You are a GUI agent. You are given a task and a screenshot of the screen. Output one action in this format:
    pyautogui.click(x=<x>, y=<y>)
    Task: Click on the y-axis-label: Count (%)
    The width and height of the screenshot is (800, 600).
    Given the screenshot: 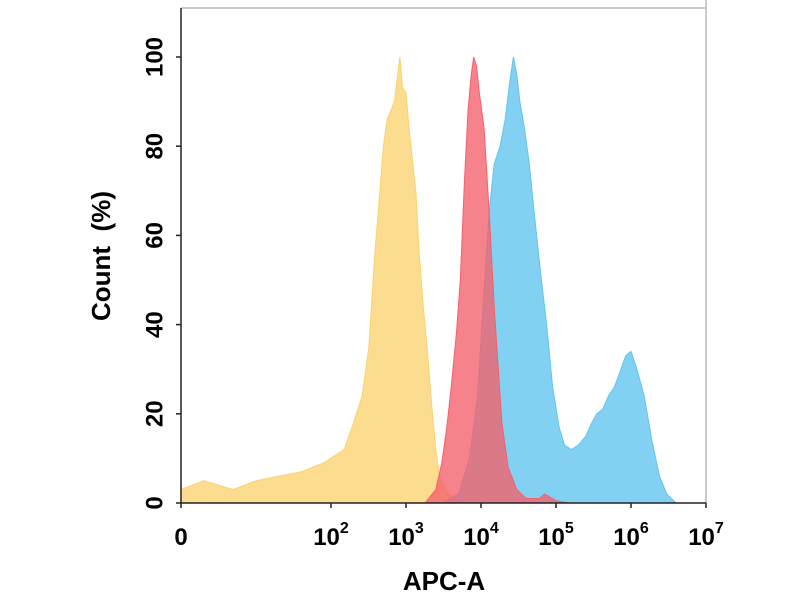 What is the action you would take?
    pyautogui.click(x=101, y=256)
    